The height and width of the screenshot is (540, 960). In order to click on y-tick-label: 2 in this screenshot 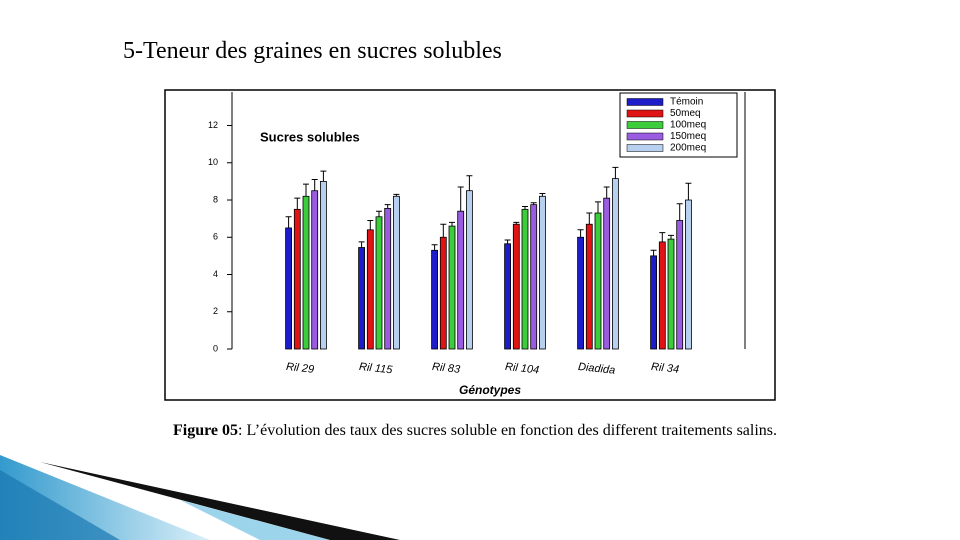, I will do `click(215, 311)`.